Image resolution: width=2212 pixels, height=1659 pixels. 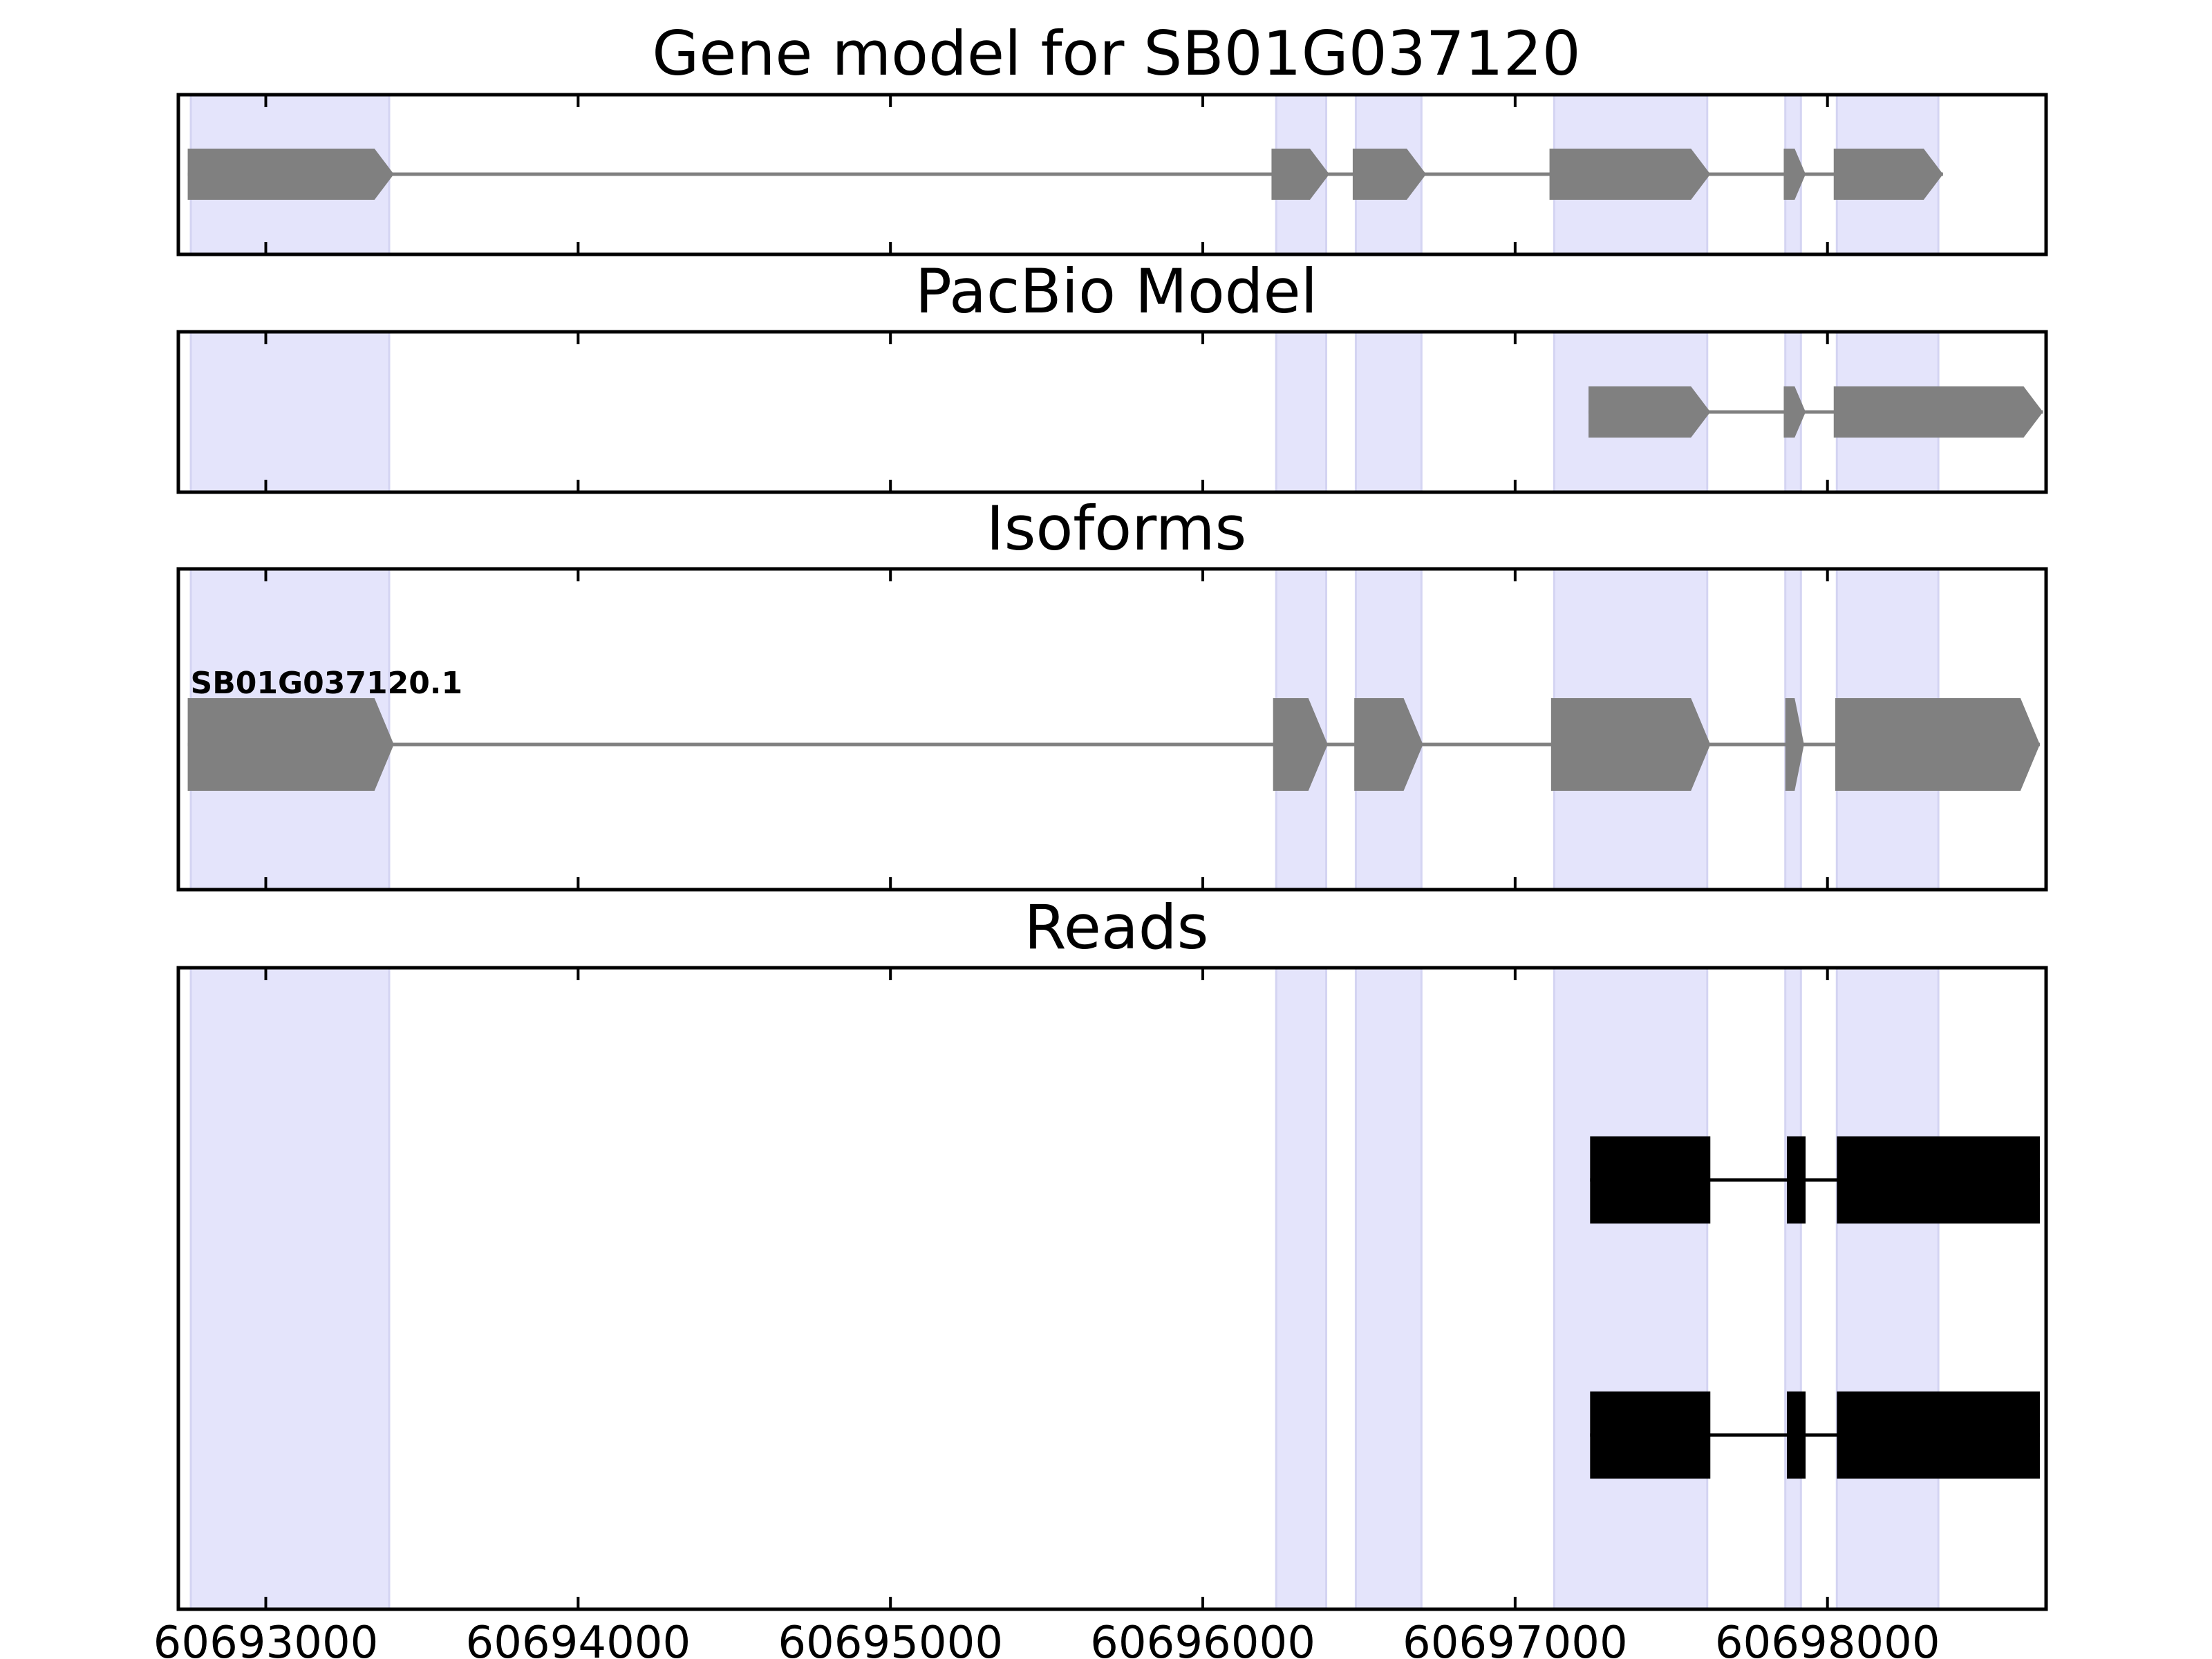 I want to click on x-tick-label: 60694000, so click(x=578, y=1638).